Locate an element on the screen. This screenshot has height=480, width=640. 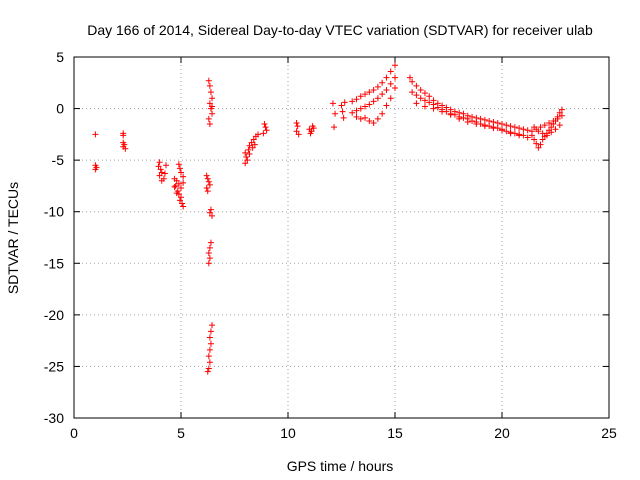
y-tick-label: -5 is located at coordinates (58, 160).